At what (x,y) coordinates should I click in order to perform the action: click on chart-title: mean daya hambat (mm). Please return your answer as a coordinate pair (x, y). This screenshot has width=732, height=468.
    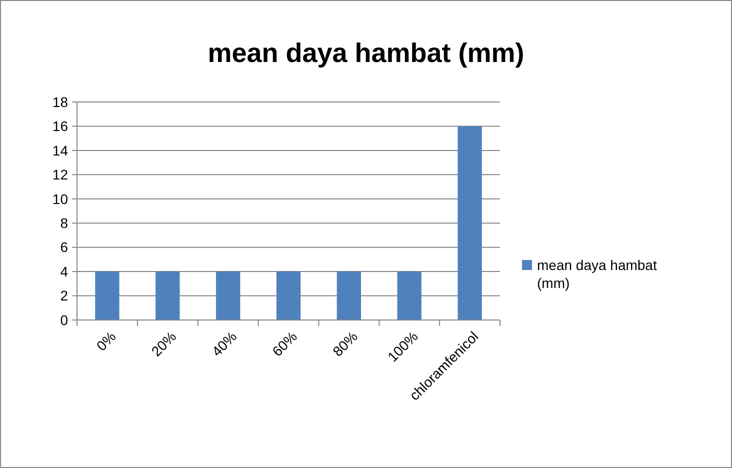
    Looking at the image, I should click on (366, 53).